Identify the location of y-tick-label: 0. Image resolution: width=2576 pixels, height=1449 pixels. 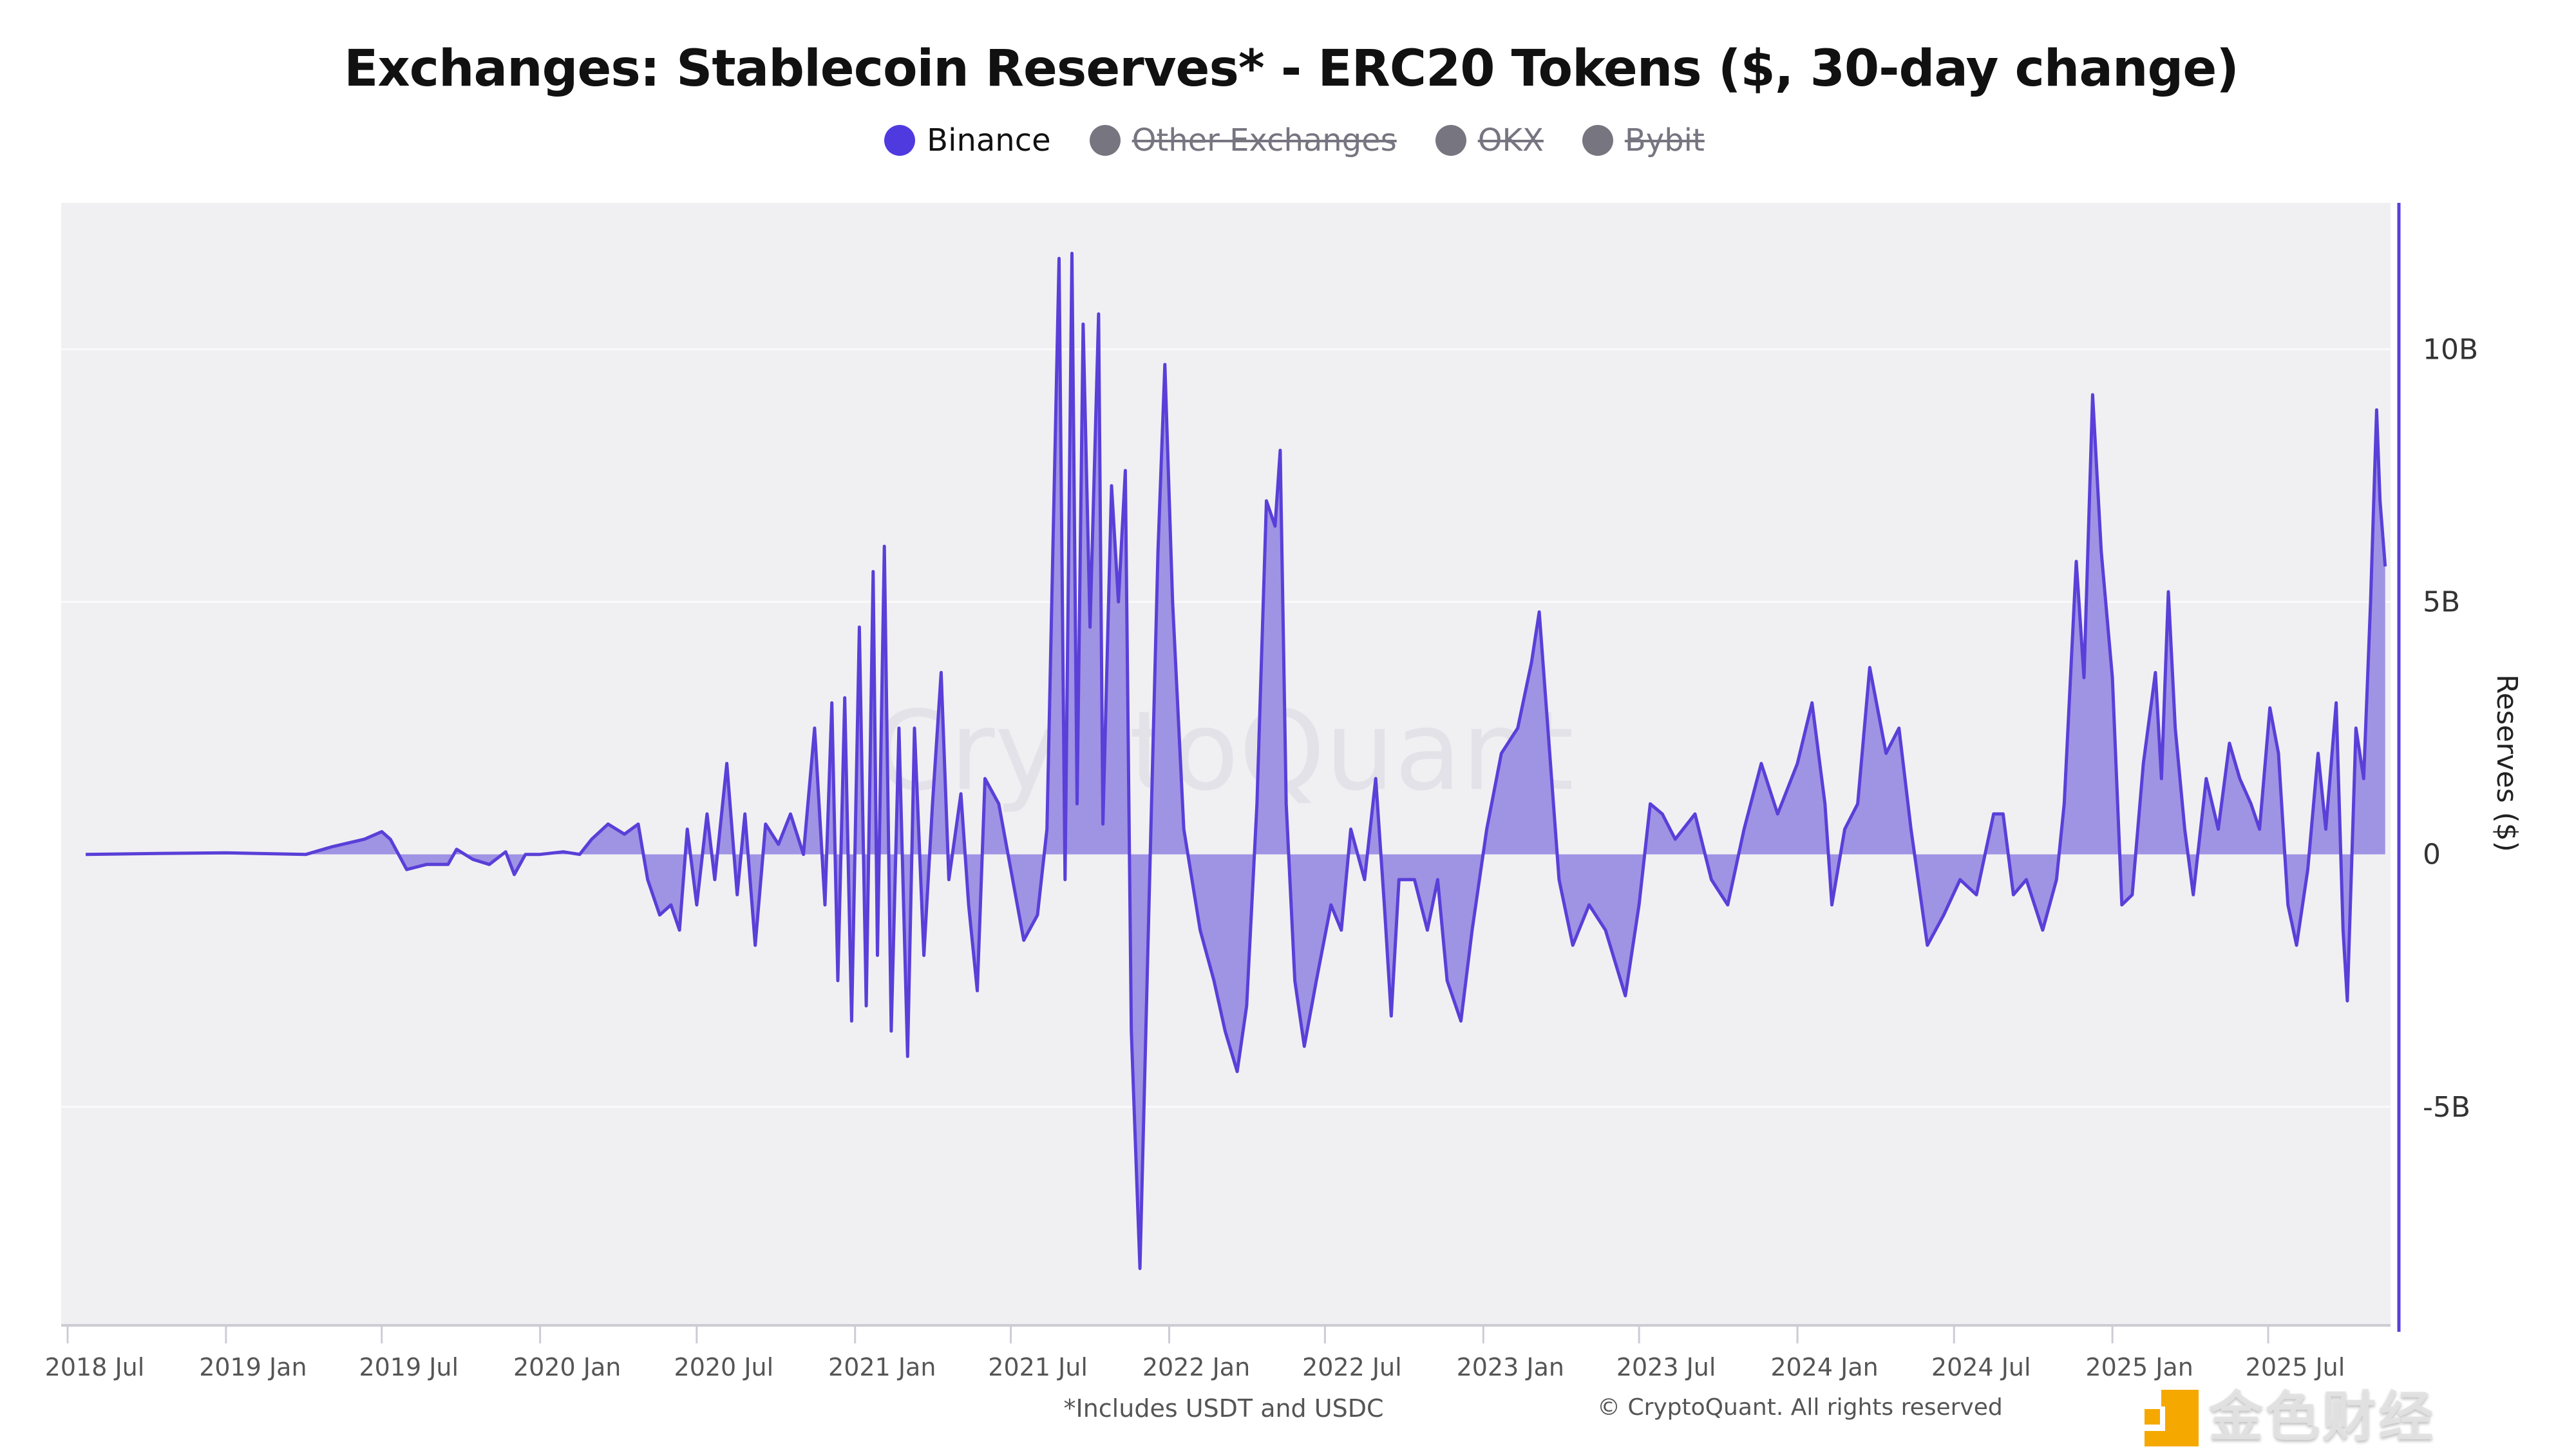
(2432, 854).